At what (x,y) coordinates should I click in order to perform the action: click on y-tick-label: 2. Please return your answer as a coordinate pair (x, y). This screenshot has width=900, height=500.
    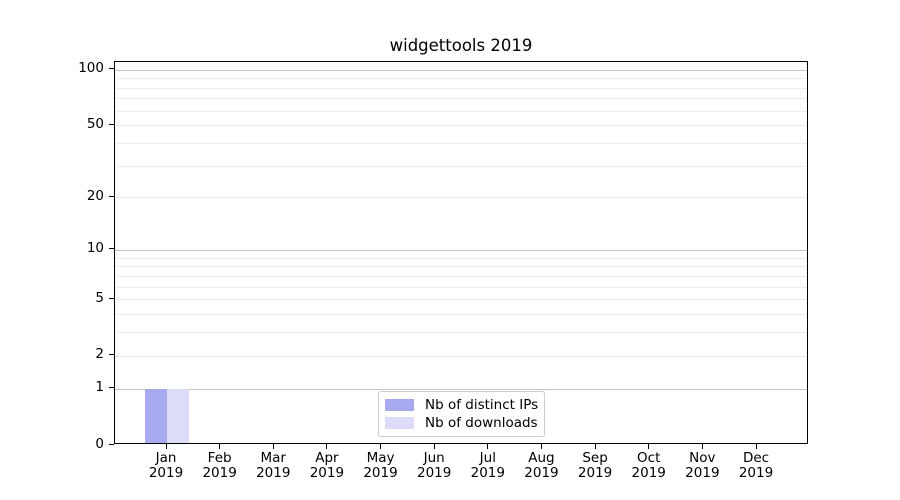
    Looking at the image, I should click on (99, 354).